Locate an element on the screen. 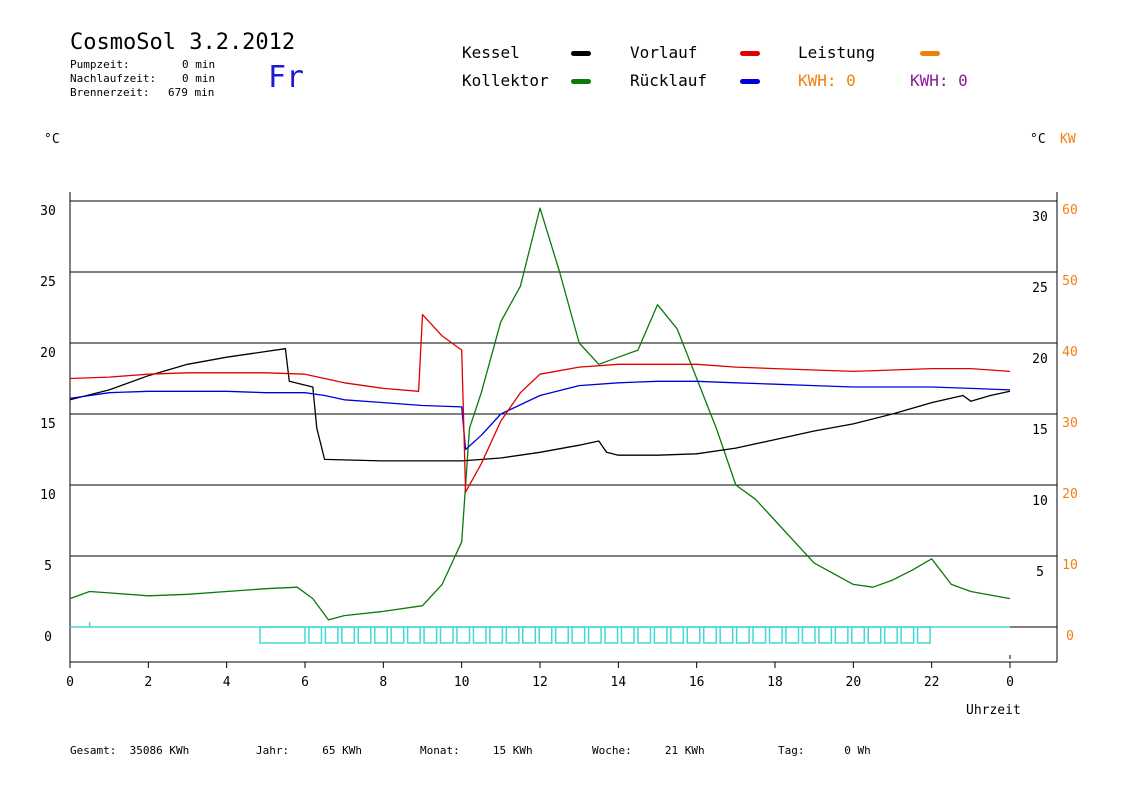 The height and width of the screenshot is (812, 1148). y-right-tick-label: 25 is located at coordinates (1040, 288).